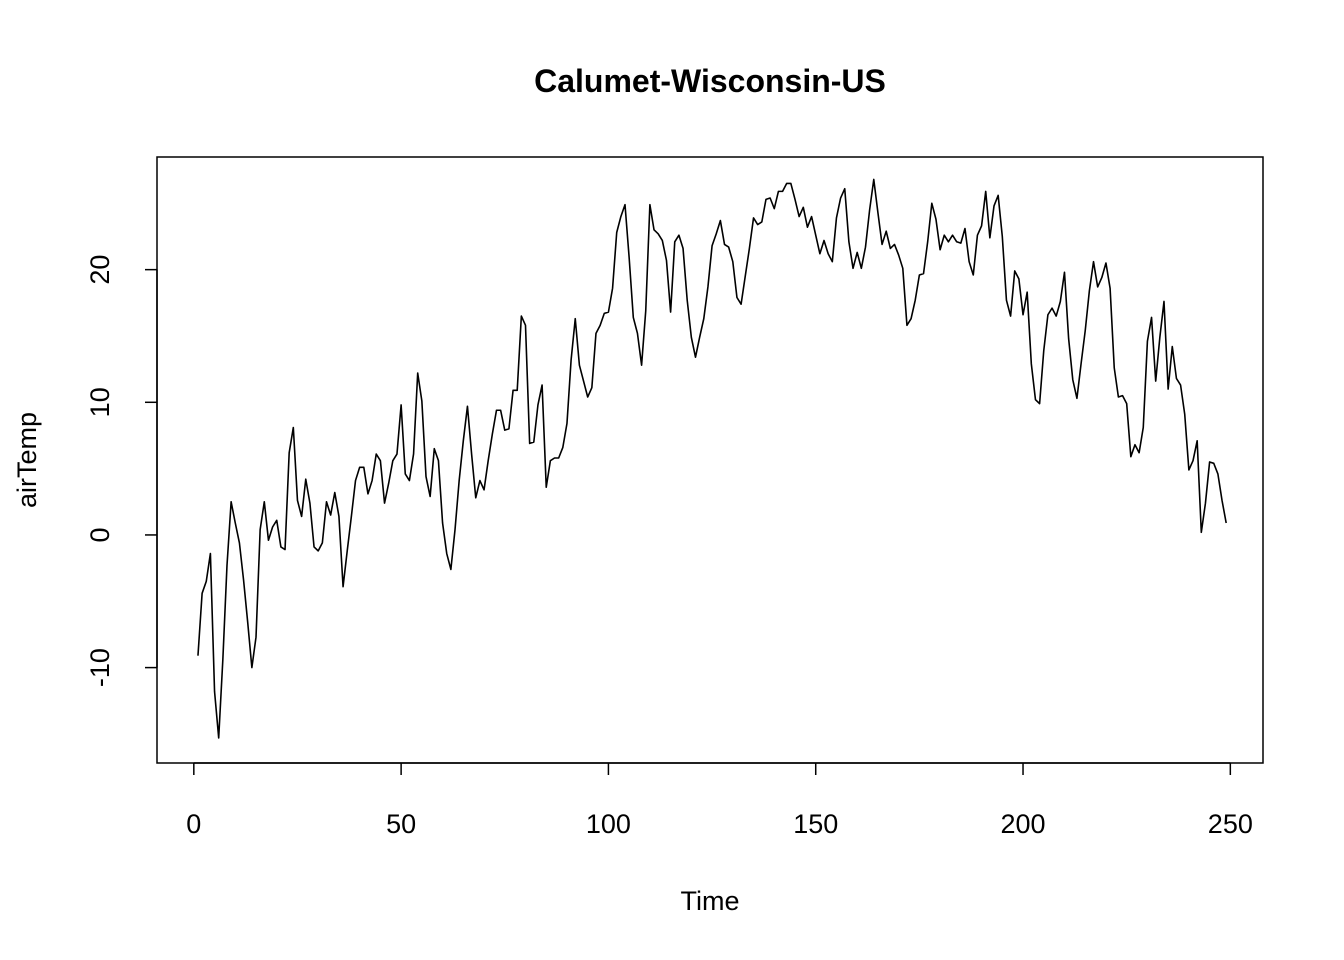 This screenshot has width=1344, height=960. I want to click on y-axis-label: airTemp, so click(27, 460).